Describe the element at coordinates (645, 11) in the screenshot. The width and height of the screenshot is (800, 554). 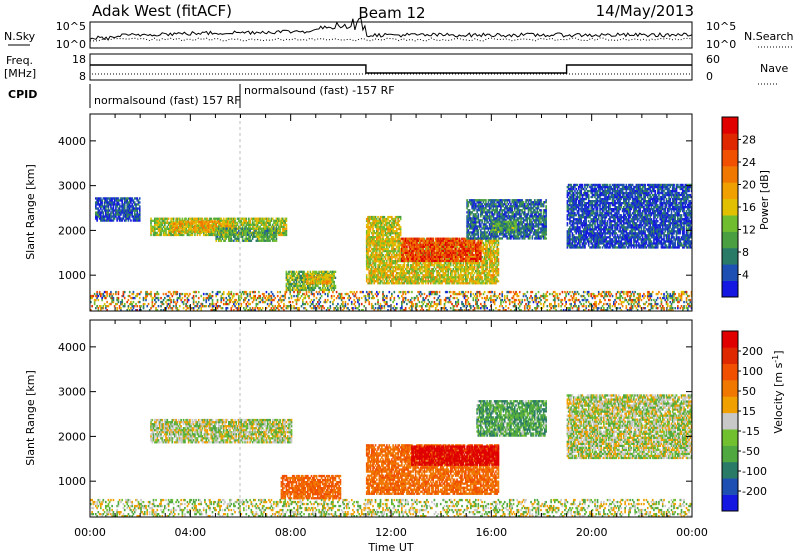
I see `date-title: 14/May/2013` at that location.